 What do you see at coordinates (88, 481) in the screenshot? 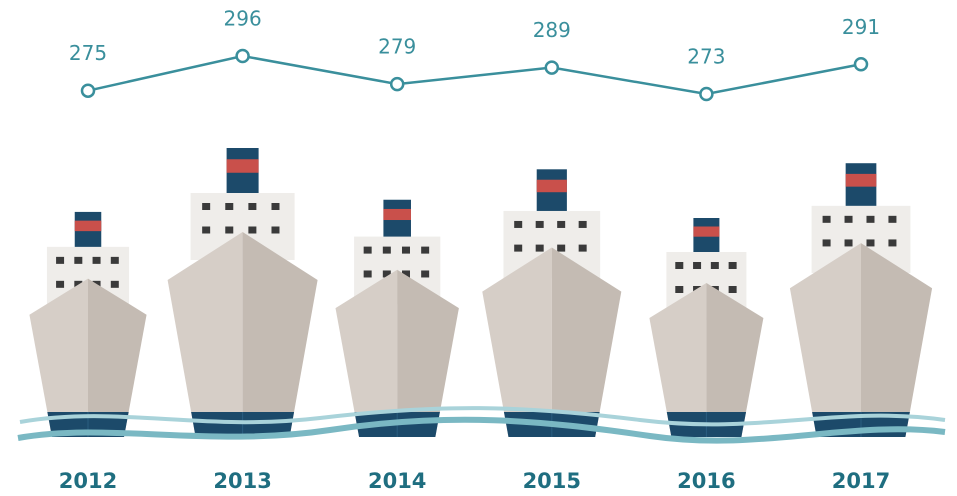
I see `x-tick-label: 2012` at bounding box center [88, 481].